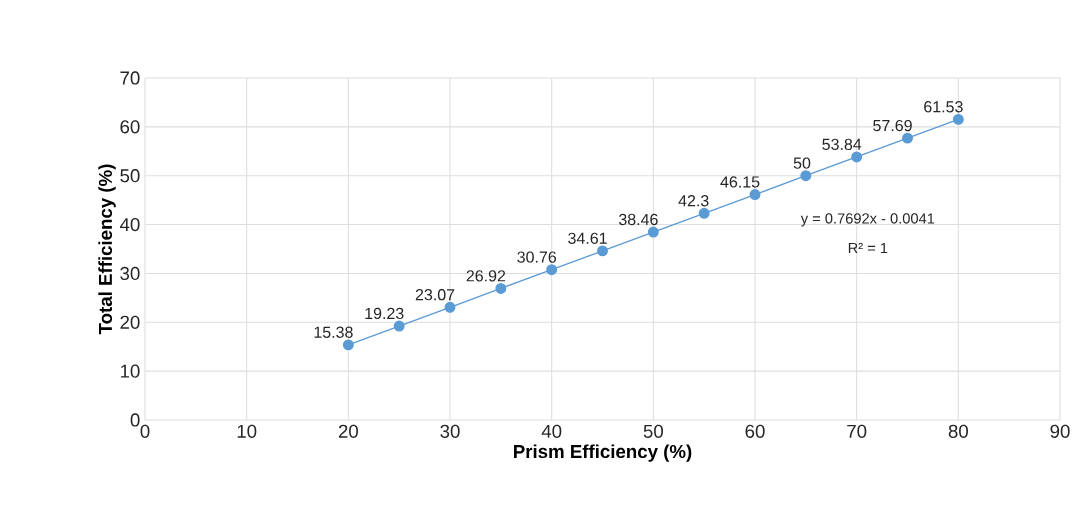 Image resolution: width=1081 pixels, height=527 pixels. Describe the element at coordinates (755, 431) in the screenshot. I see `x-tick-label: 60` at that location.